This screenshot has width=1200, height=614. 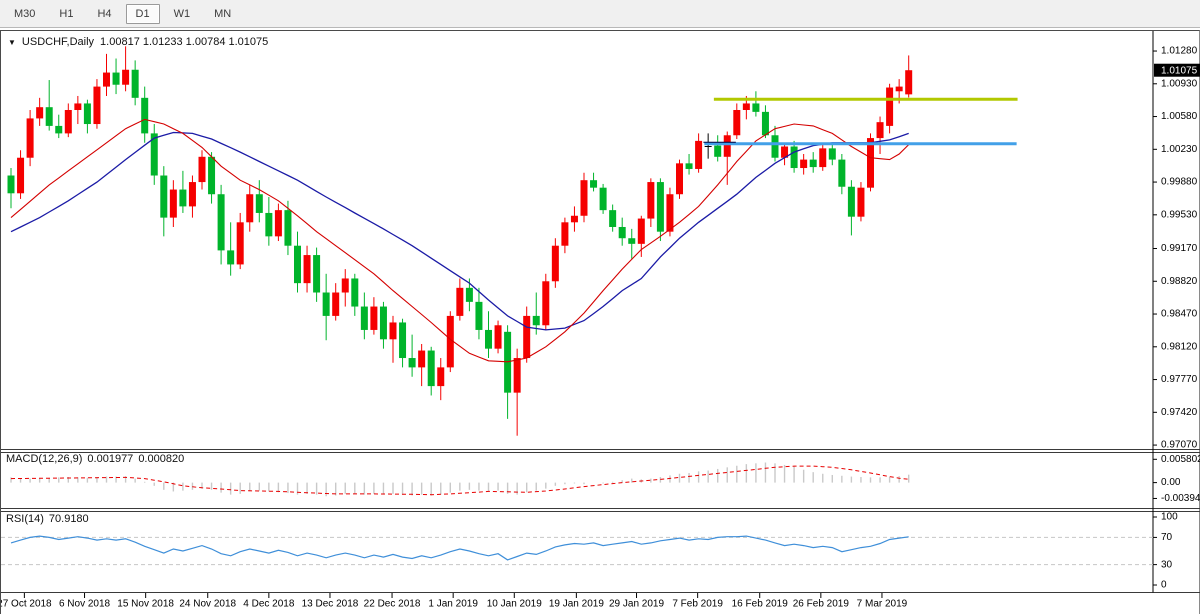 What do you see at coordinates (636, 604) in the screenshot?
I see `date-axis-label: 29 Jan 2019` at bounding box center [636, 604].